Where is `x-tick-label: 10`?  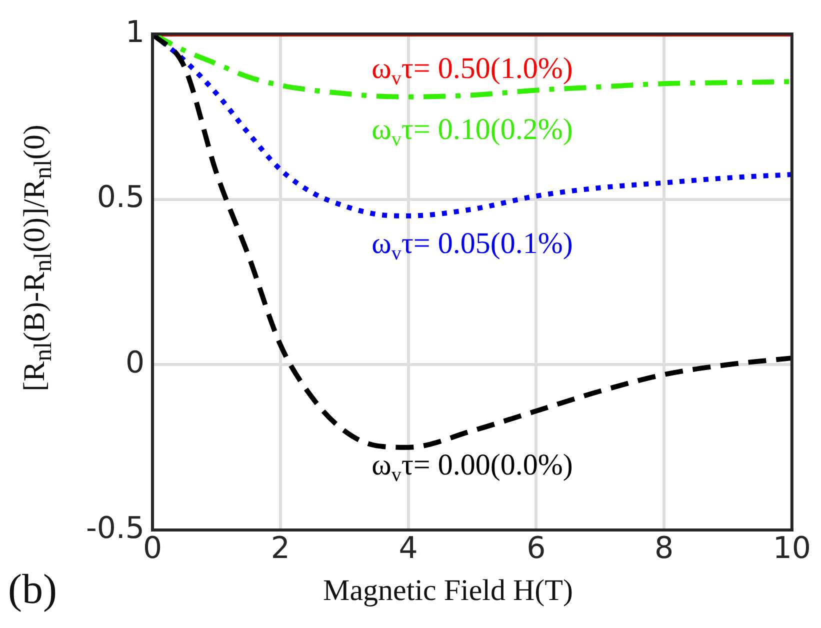
x-tick-label: 10 is located at coordinates (792, 548).